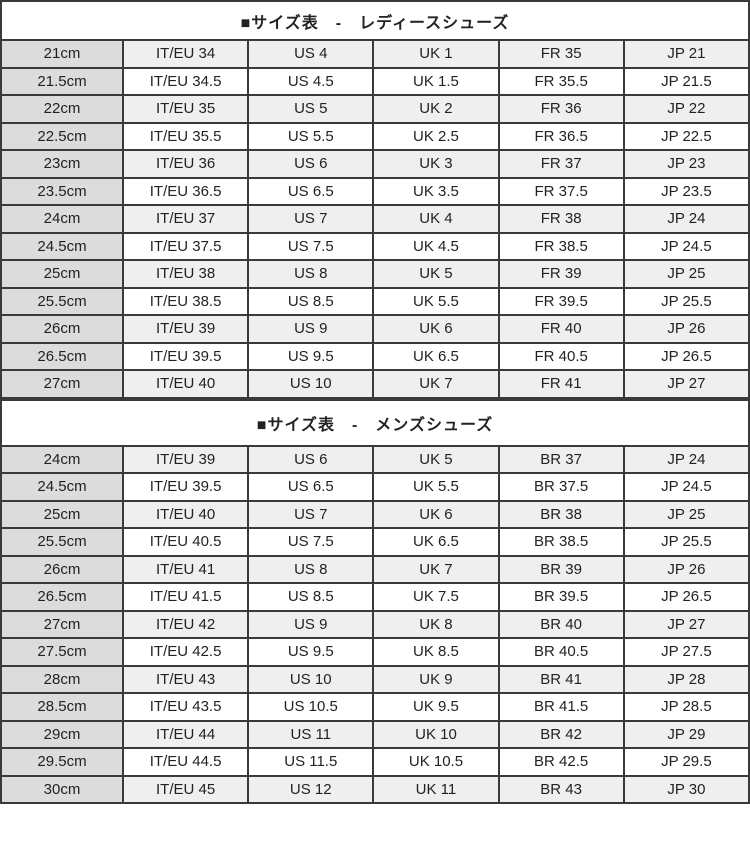 The image size is (750, 855). I want to click on size-row: 27cm IT/EU 40 US 10 UK 7 FR 41 JP 27, so click(375, 384).